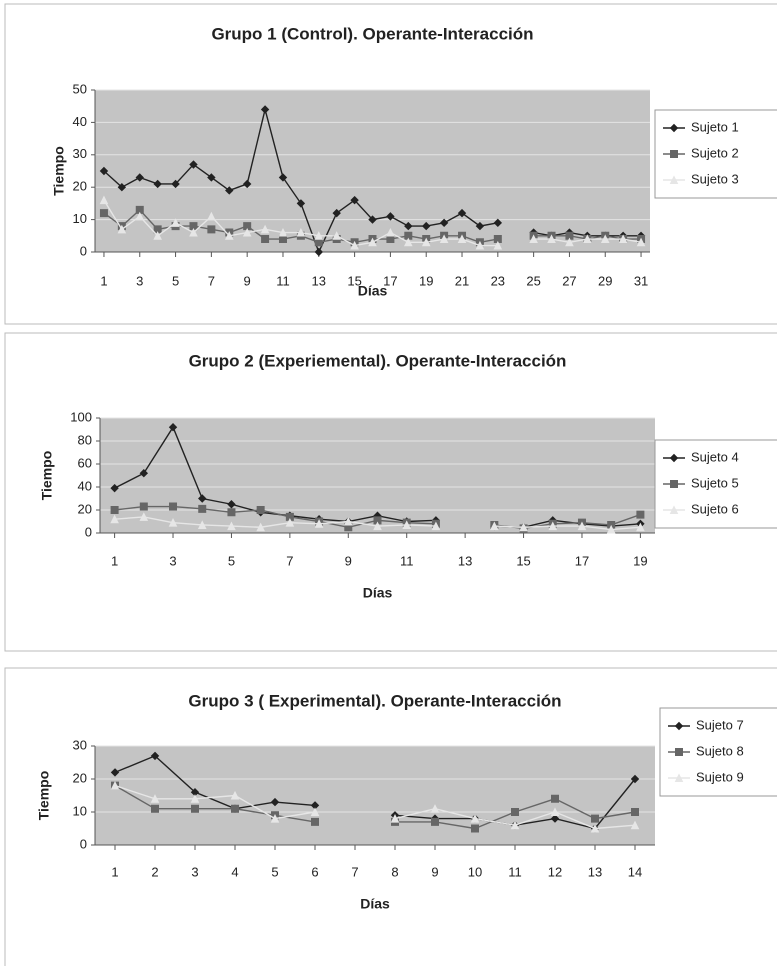  Describe the element at coordinates (314, 871) in the screenshot. I see `x-tick-label: 6` at that location.